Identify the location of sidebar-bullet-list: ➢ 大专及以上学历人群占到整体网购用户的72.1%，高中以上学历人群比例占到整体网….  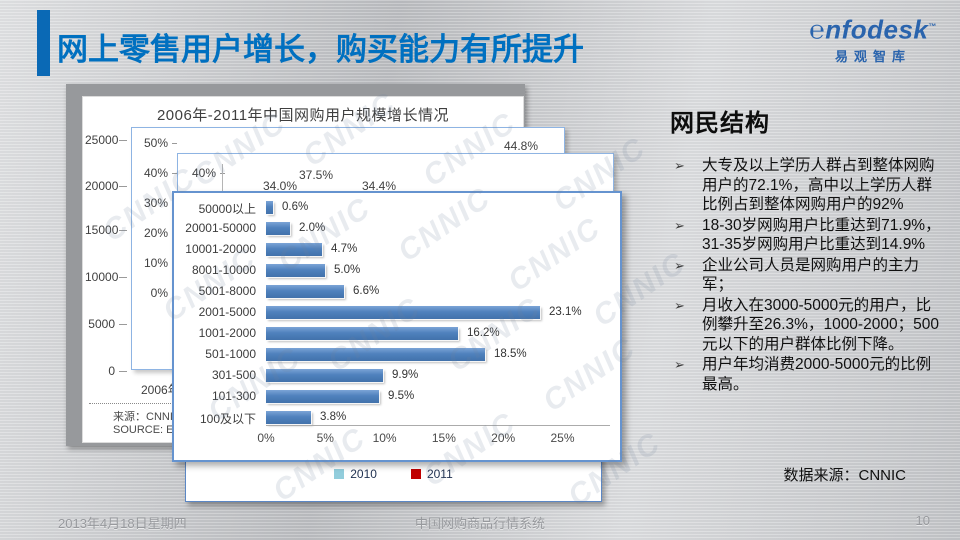
(805, 275).